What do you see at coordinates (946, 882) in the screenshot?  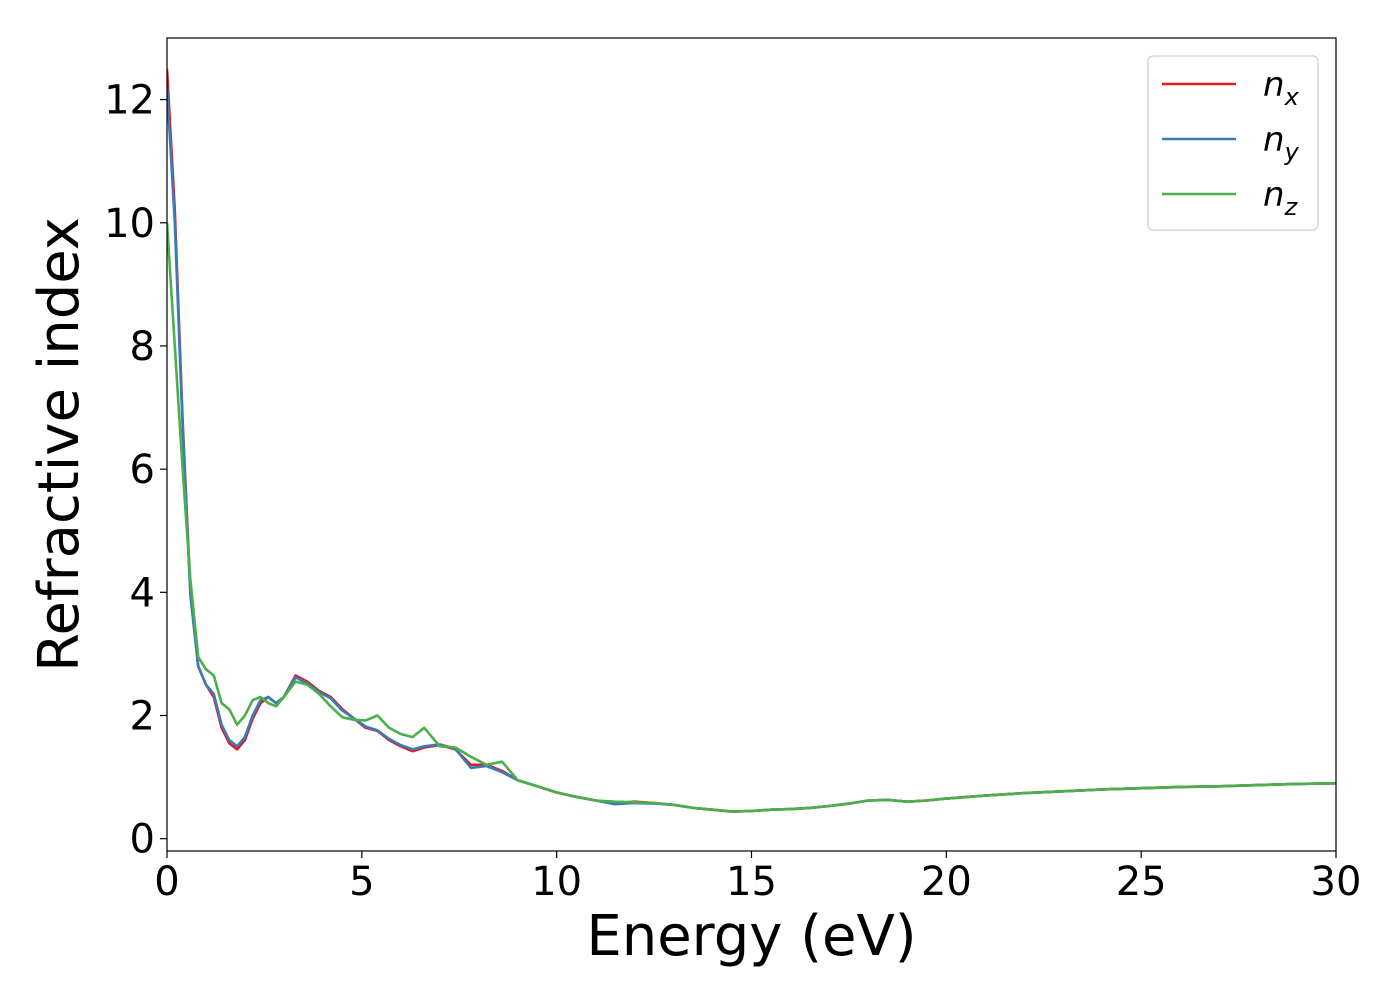 I see `x-tick-label: 20` at bounding box center [946, 882].